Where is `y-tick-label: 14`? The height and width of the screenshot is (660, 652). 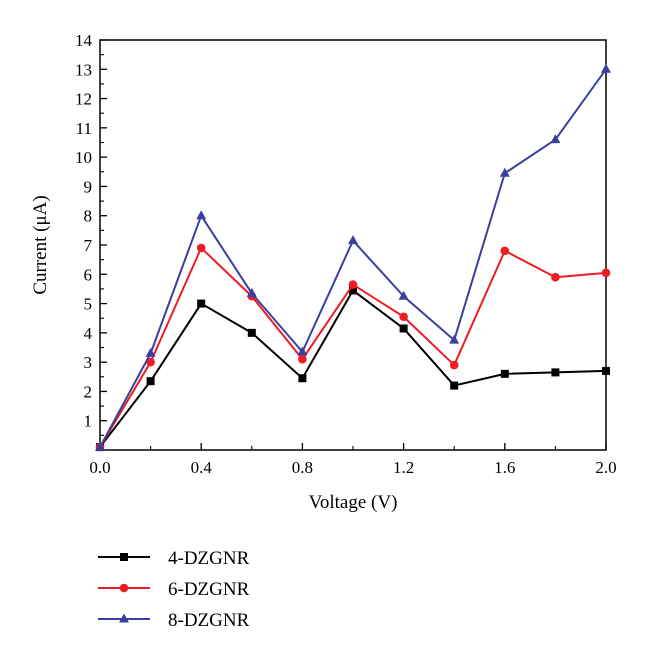
y-tick-label: 14 is located at coordinates (84, 40).